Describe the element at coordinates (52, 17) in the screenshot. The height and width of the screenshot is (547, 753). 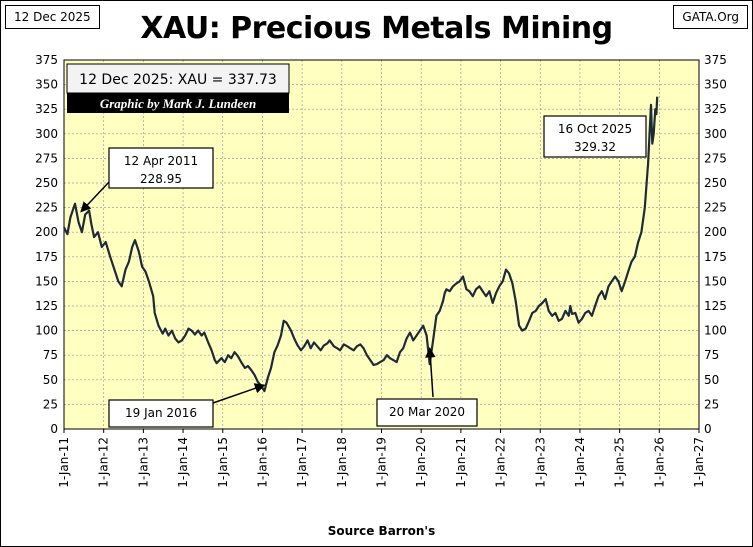
I see `date-label: 12 Dec 2025` at that location.